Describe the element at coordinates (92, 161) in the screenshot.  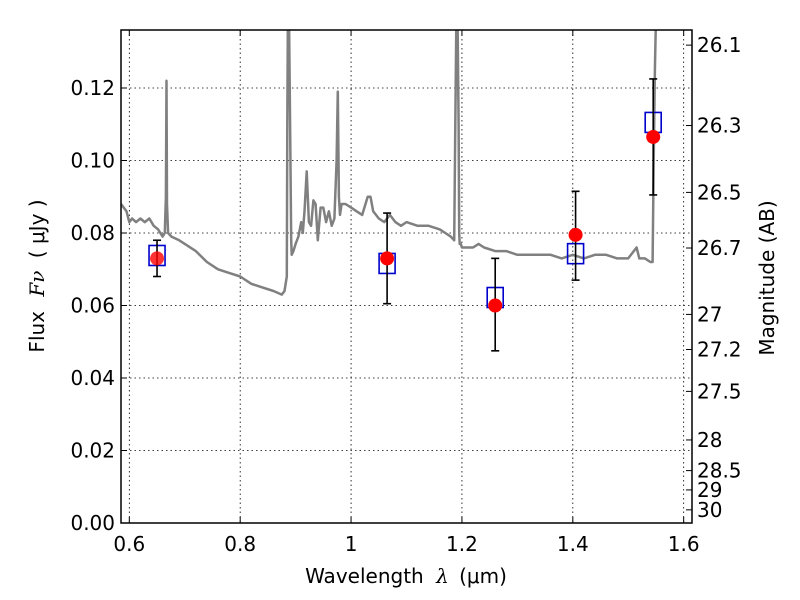
I see `y-tick-label: 0.10` at that location.